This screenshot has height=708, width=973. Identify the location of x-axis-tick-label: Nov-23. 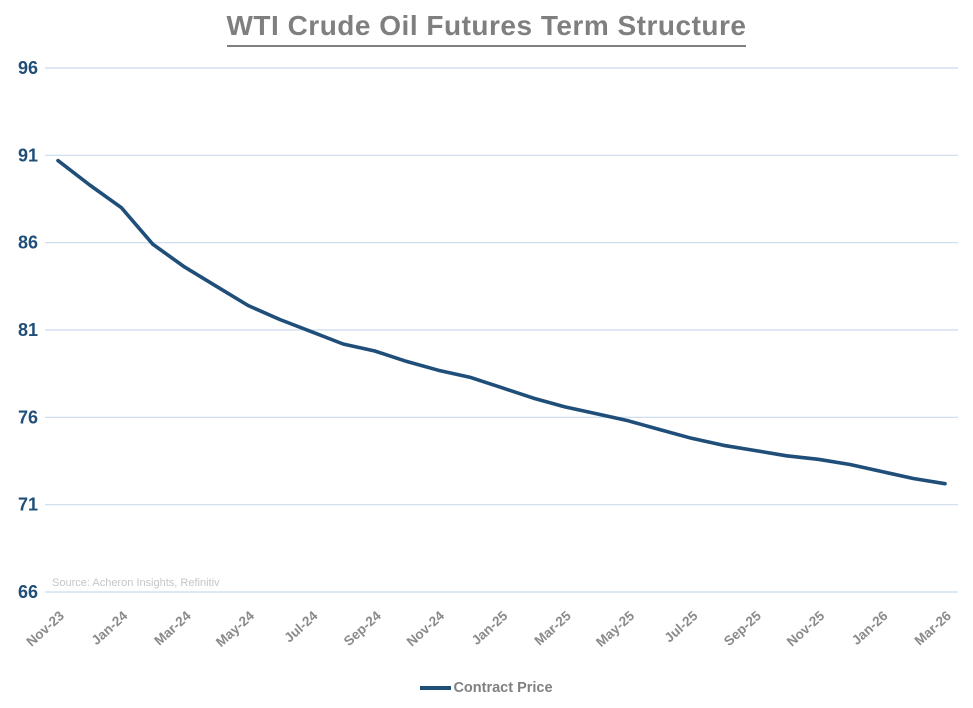
(46, 629).